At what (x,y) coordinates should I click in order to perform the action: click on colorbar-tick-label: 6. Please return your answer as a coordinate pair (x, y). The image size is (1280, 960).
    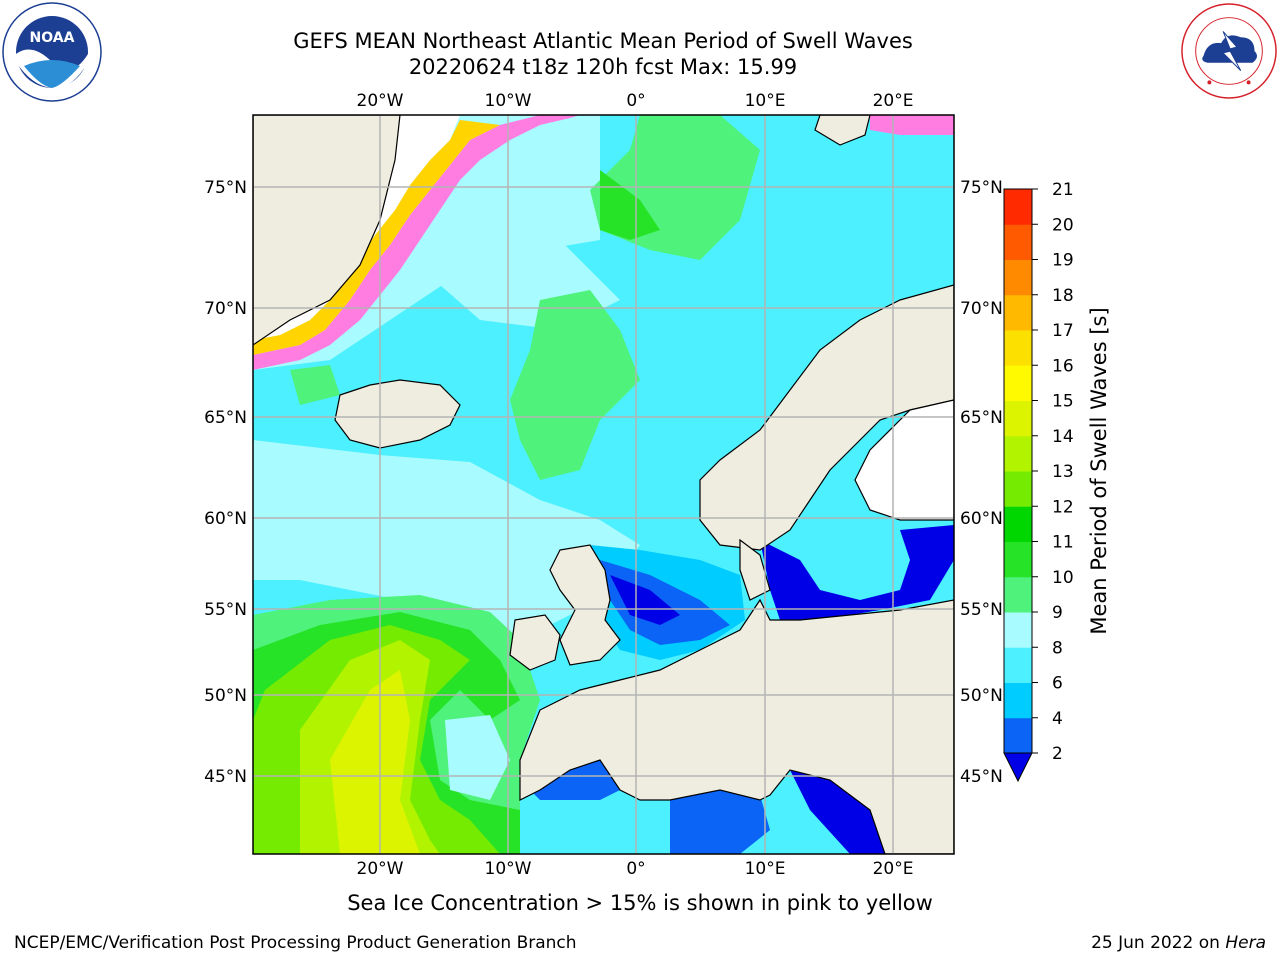
    Looking at the image, I should click on (1057, 684).